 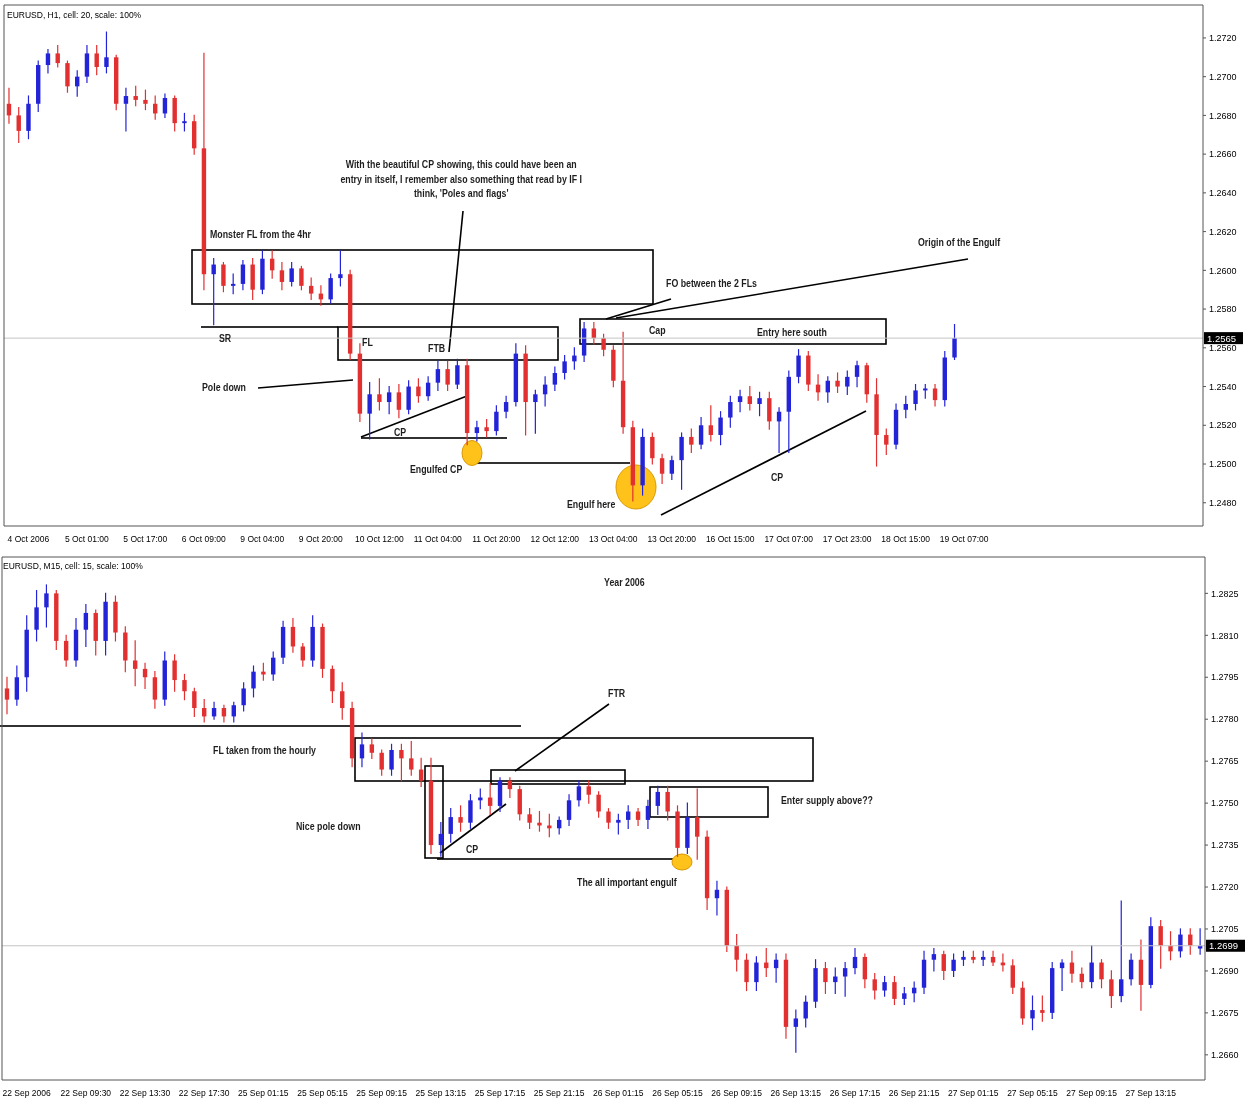 What do you see at coordinates (1151, 1093) in the screenshot?
I see `x-tick-label: 27 Sep 13:15` at bounding box center [1151, 1093].